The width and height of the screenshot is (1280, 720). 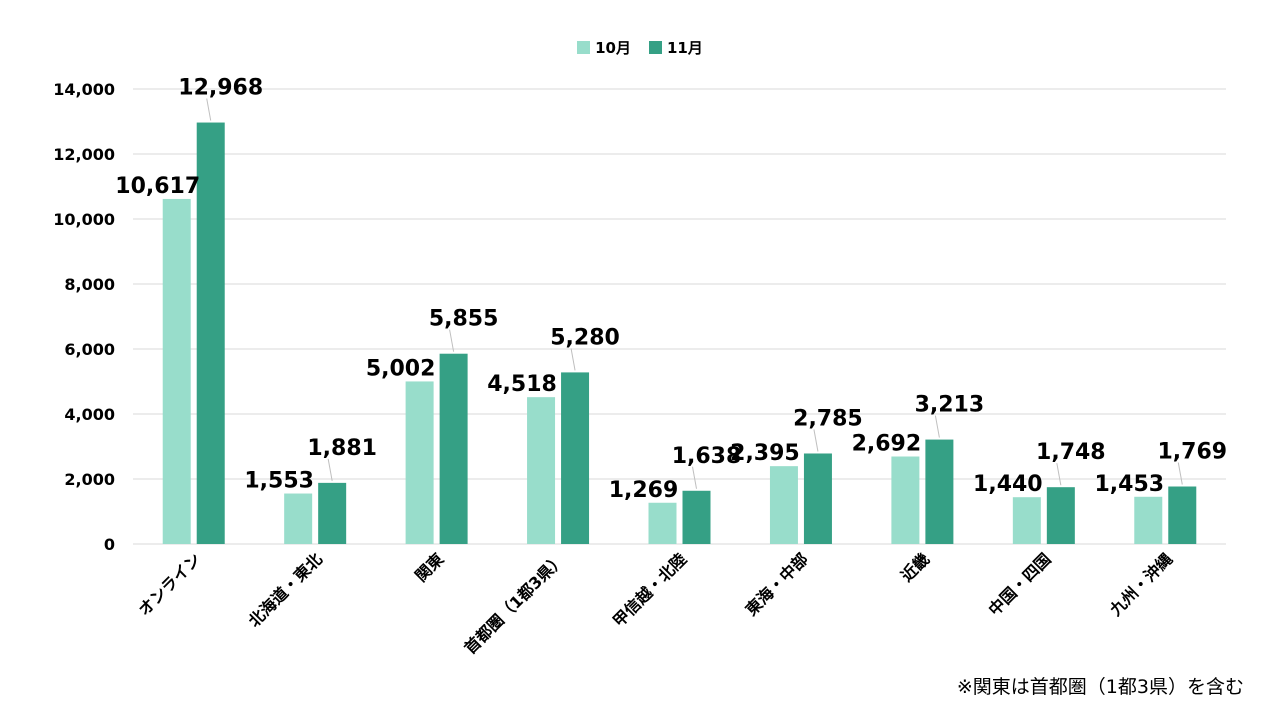 What do you see at coordinates (514, 603) in the screenshot?
I see `x-category-label: 首都圏（1都3県）` at bounding box center [514, 603].